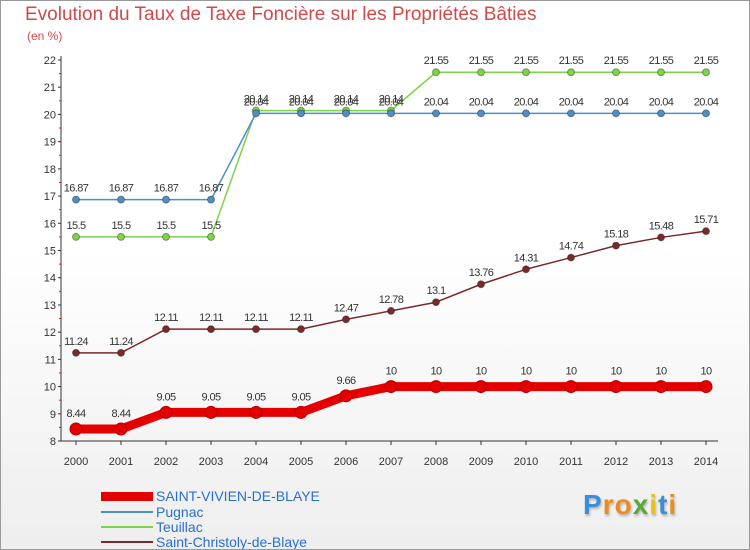 The width and height of the screenshot is (750, 550). Describe the element at coordinates (50, 115) in the screenshot. I see `y-tick-label: 20` at that location.